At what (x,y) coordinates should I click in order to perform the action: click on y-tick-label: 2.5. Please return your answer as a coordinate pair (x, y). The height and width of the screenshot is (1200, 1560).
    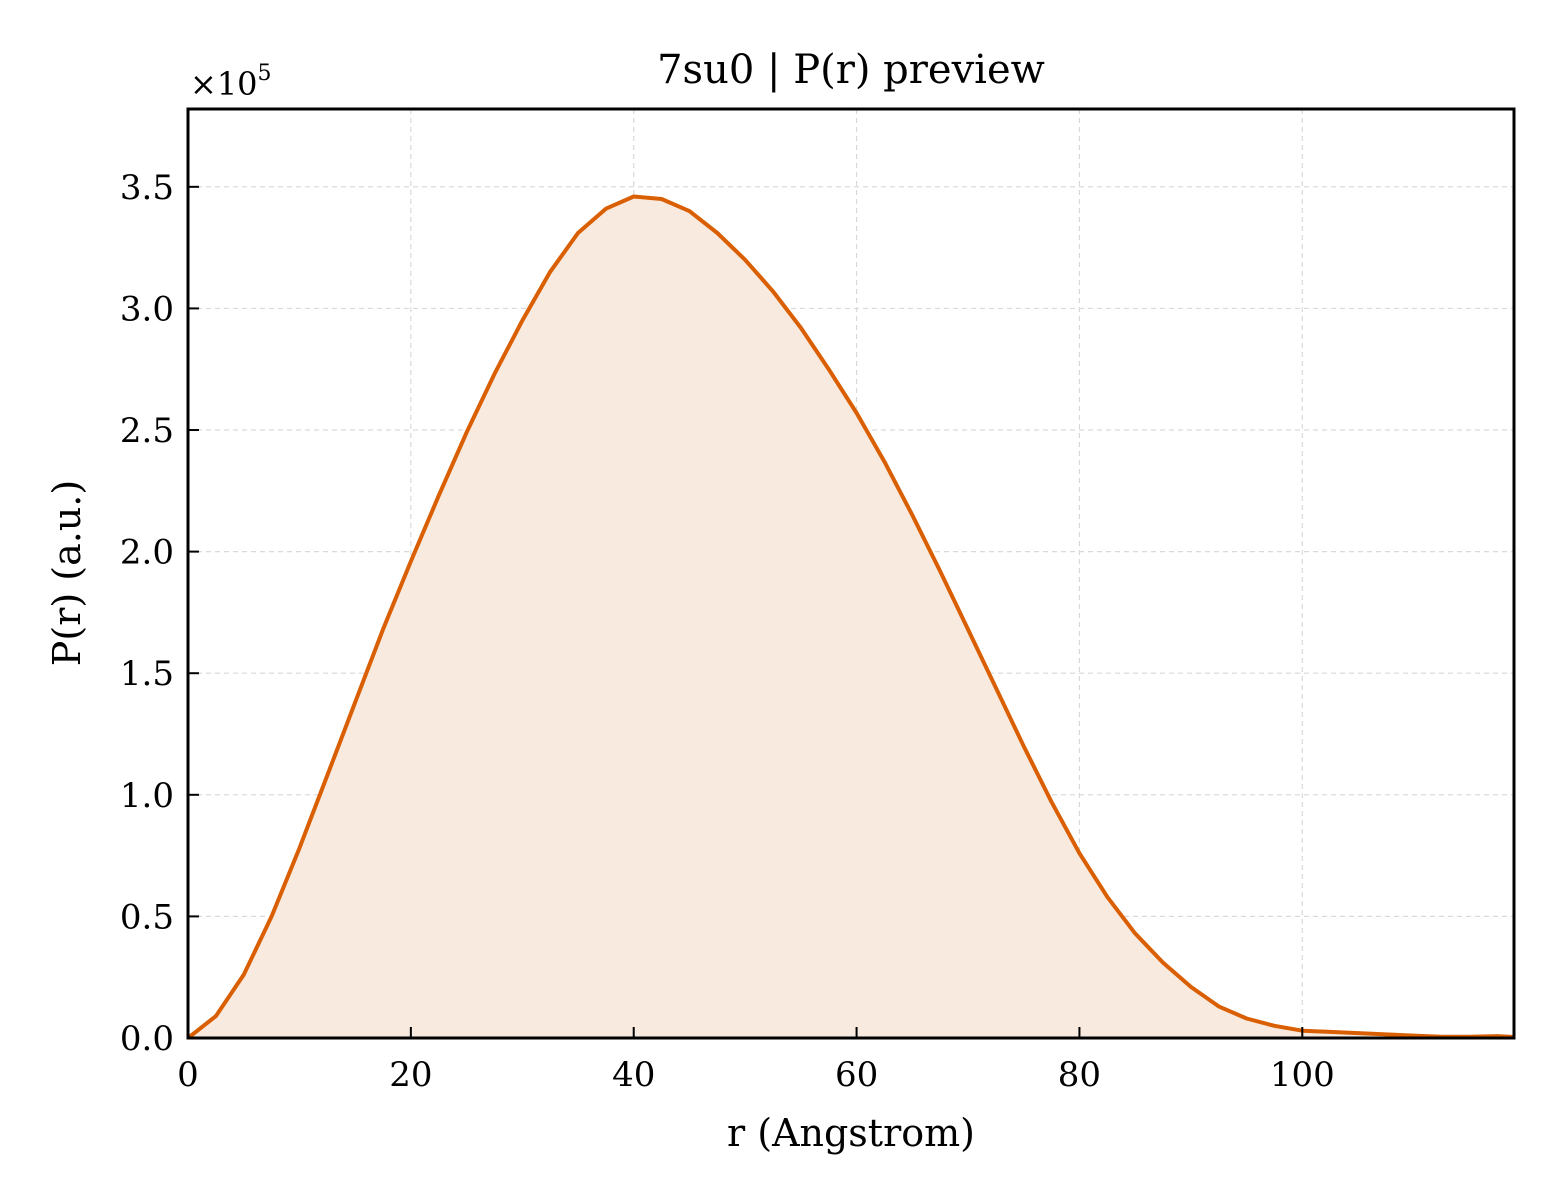
    Looking at the image, I should click on (147, 431).